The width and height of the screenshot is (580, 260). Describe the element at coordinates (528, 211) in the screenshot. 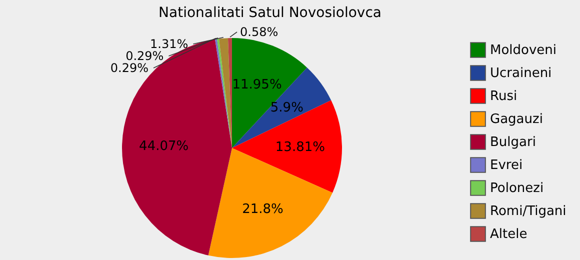

I see `legend-label: Romi/Tigani` at that location.